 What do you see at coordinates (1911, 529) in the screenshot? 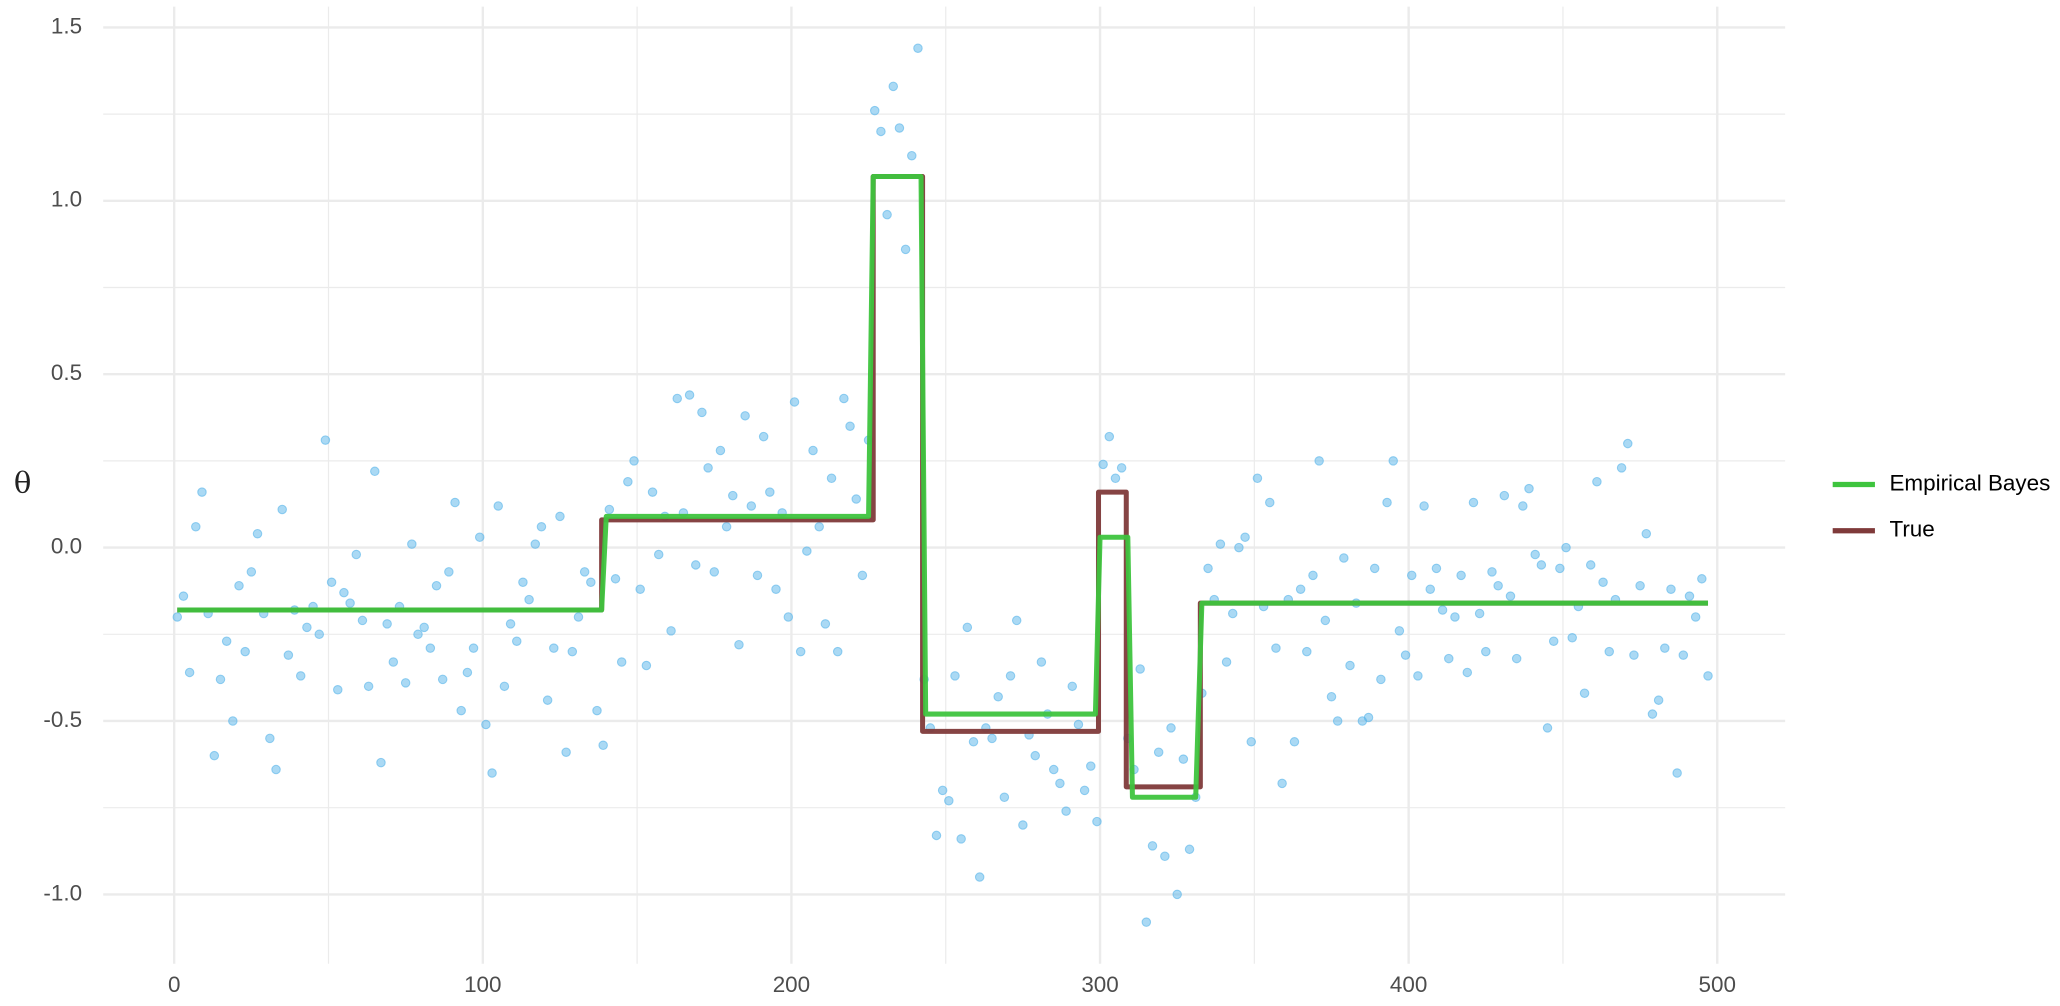
I see `legend-label: True` at bounding box center [1911, 529].